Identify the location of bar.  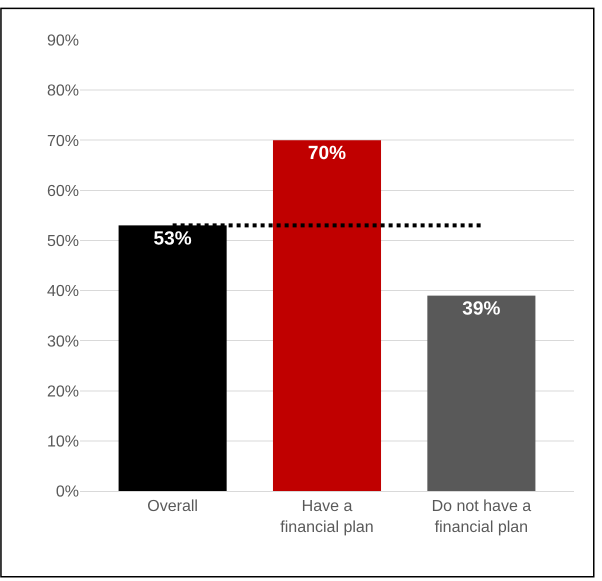
(481, 393).